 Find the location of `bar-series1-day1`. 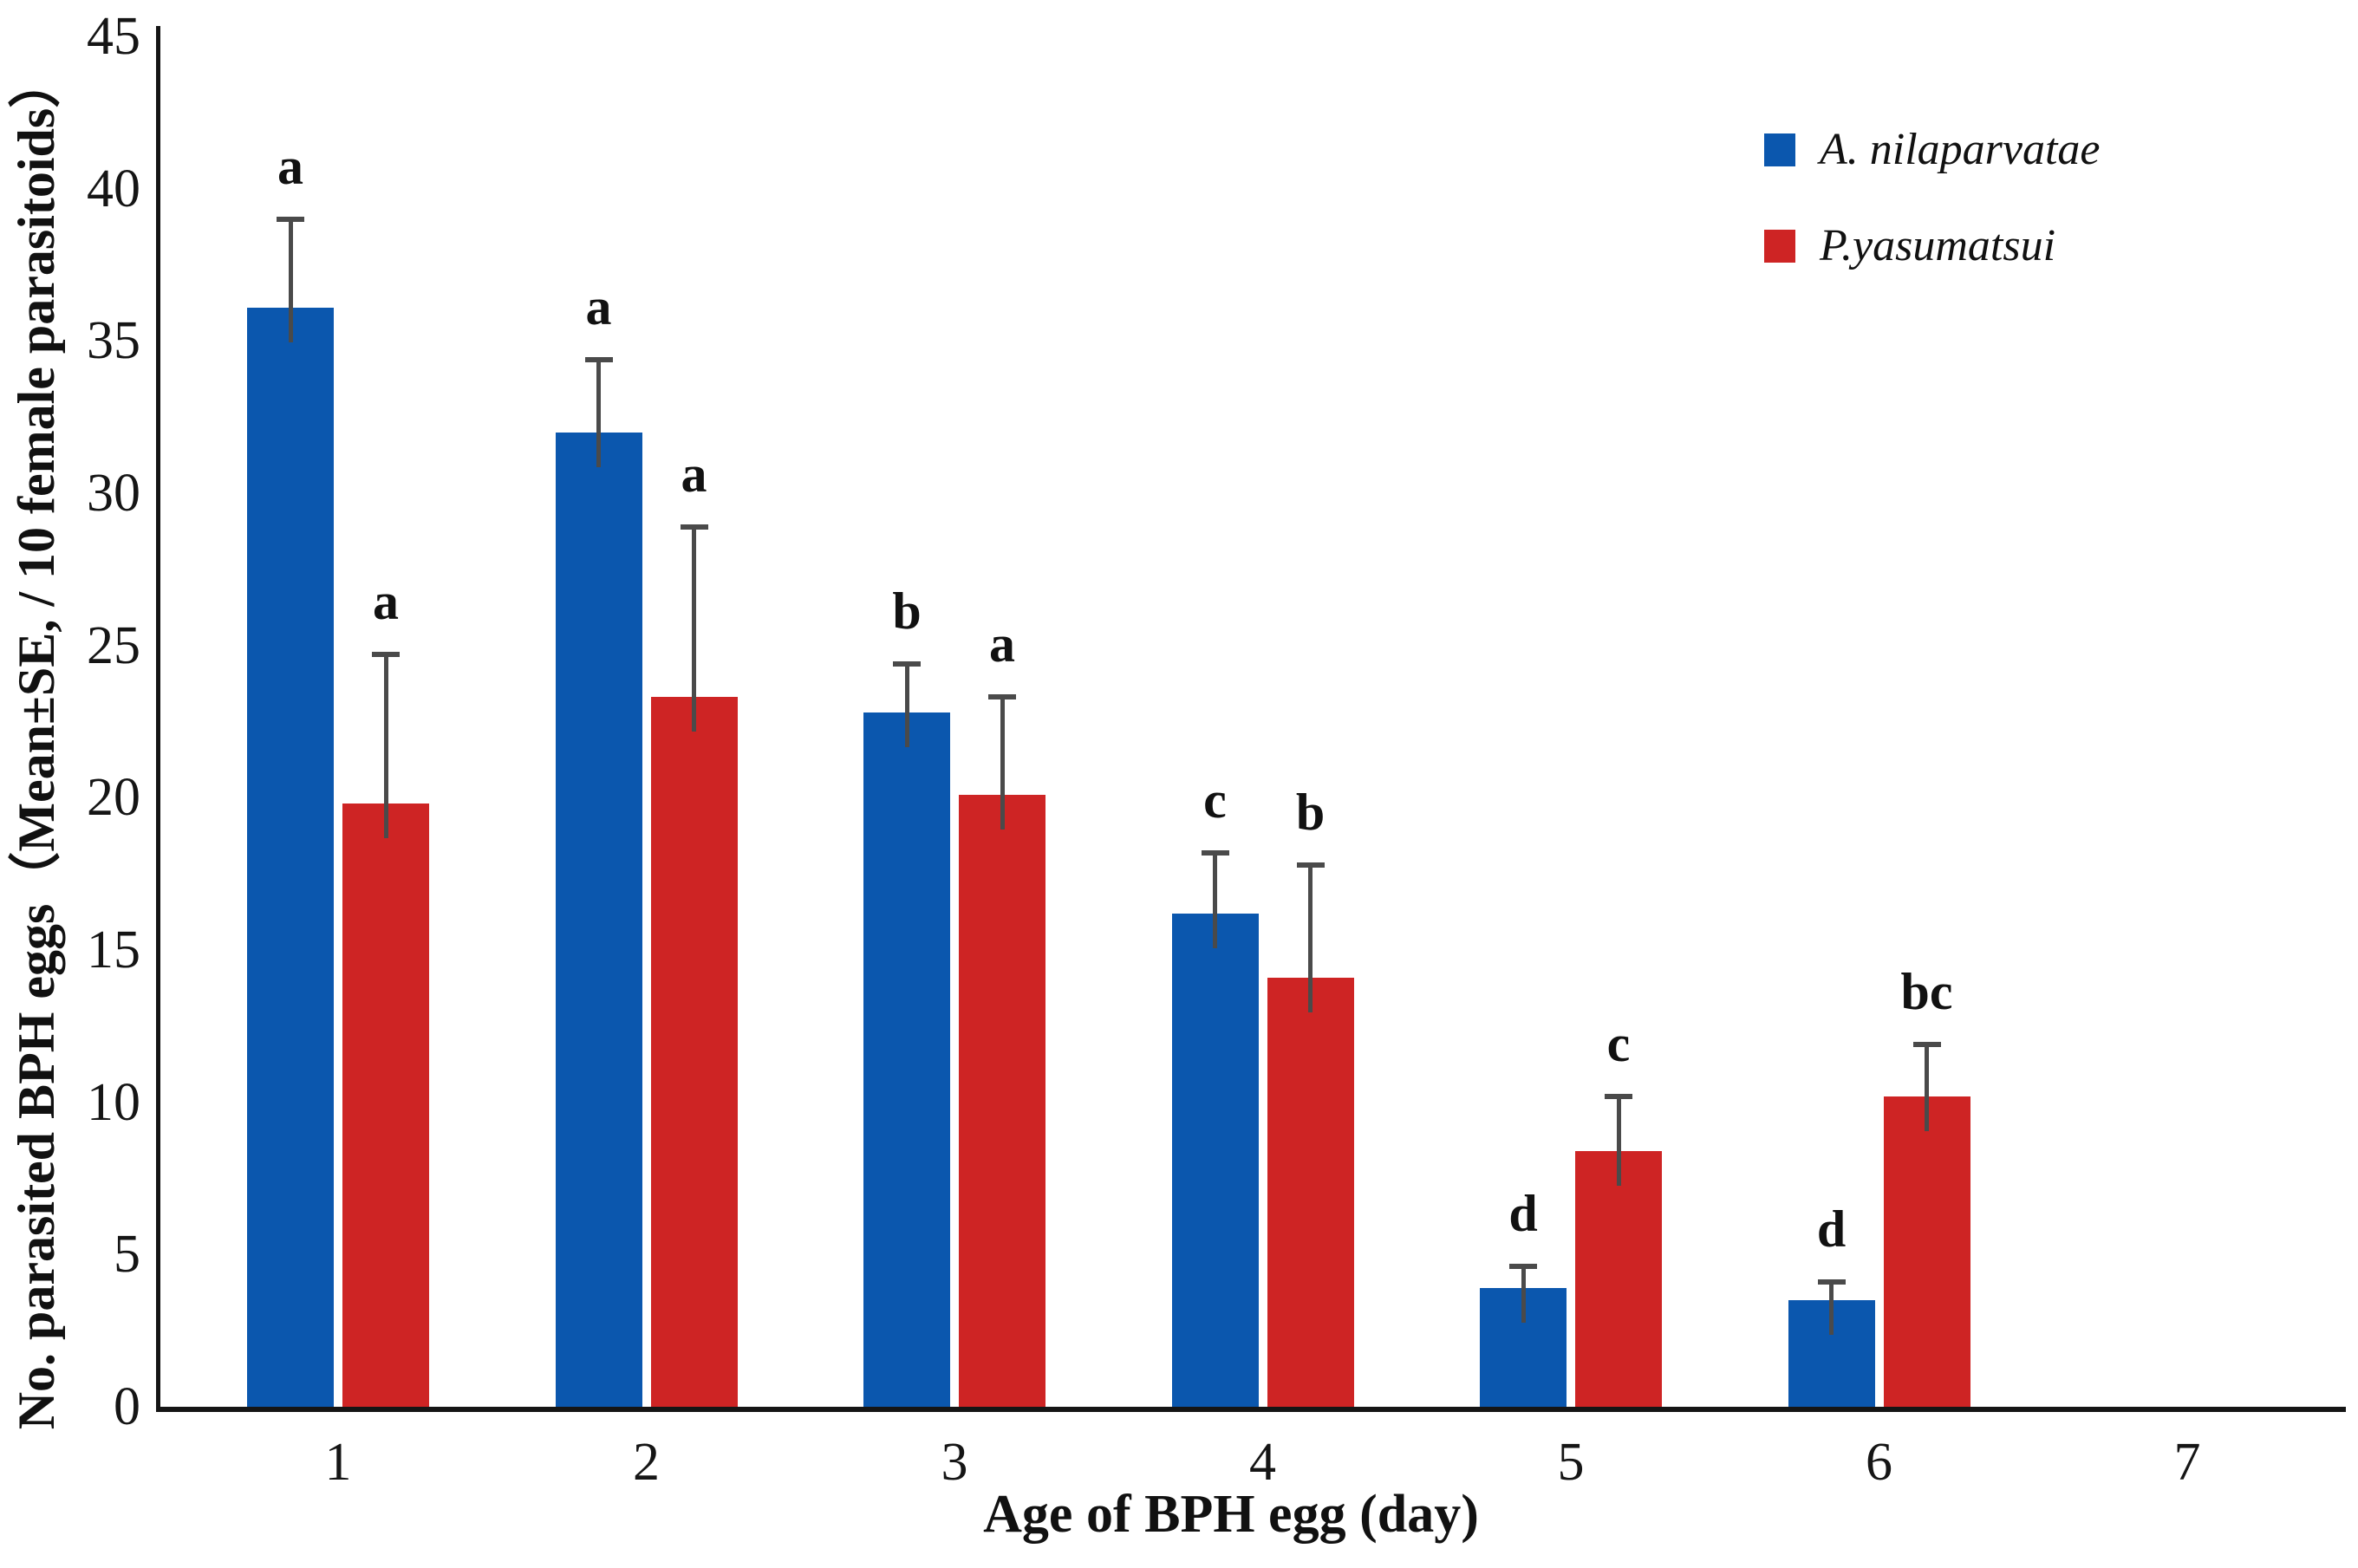

bar-series1-day1 is located at coordinates (290, 857).